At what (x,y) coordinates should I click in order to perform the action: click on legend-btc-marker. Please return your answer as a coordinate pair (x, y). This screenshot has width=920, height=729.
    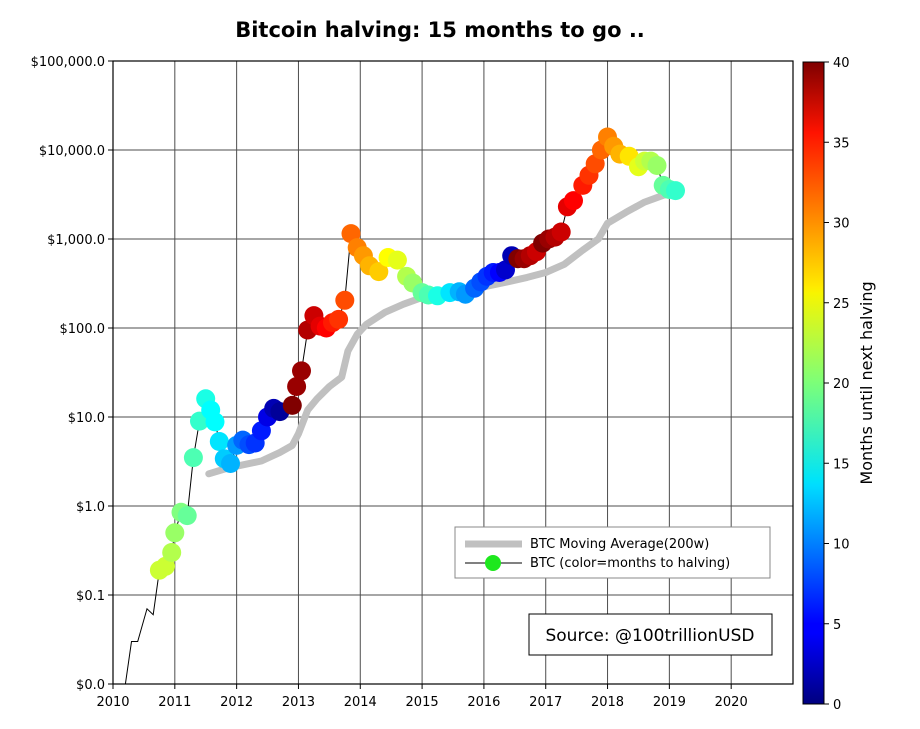
    Looking at the image, I should click on (493, 563).